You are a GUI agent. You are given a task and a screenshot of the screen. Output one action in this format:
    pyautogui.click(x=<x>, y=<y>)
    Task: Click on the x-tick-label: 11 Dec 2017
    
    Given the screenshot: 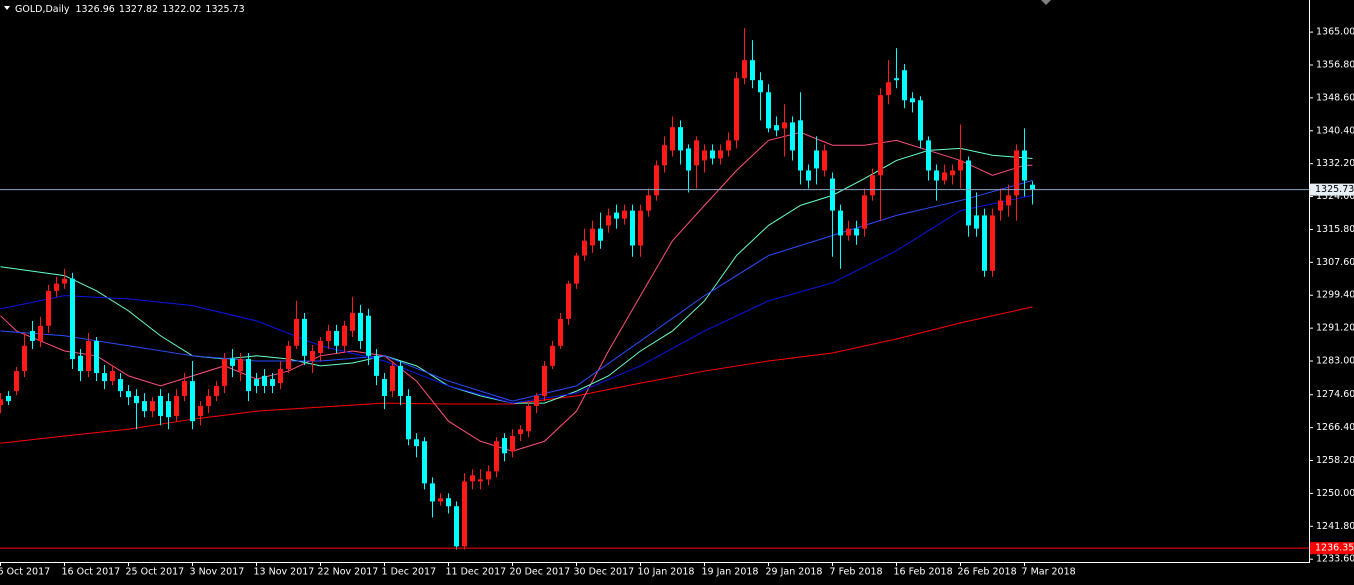 What is the action you would take?
    pyautogui.click(x=476, y=572)
    